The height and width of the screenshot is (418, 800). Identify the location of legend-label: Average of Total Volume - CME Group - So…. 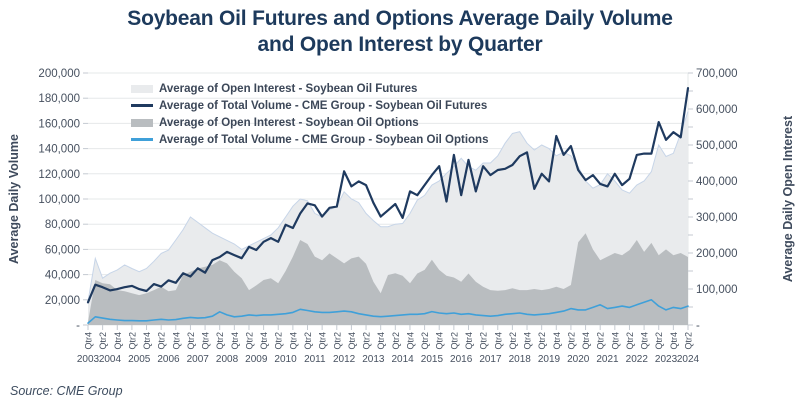
(323, 105).